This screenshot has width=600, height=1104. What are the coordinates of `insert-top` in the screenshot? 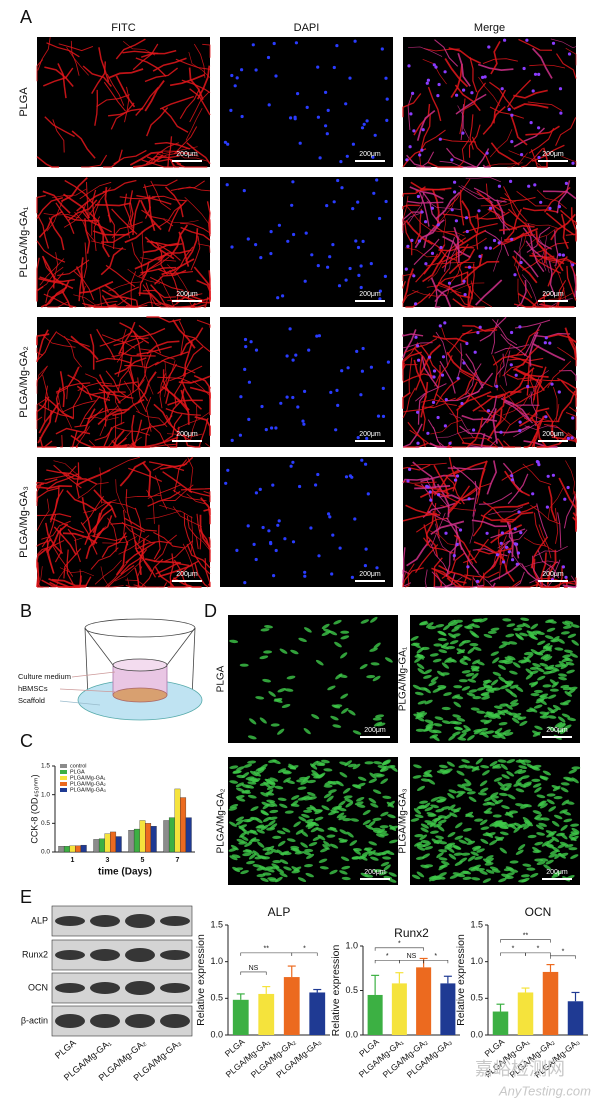 It's located at (140, 665).